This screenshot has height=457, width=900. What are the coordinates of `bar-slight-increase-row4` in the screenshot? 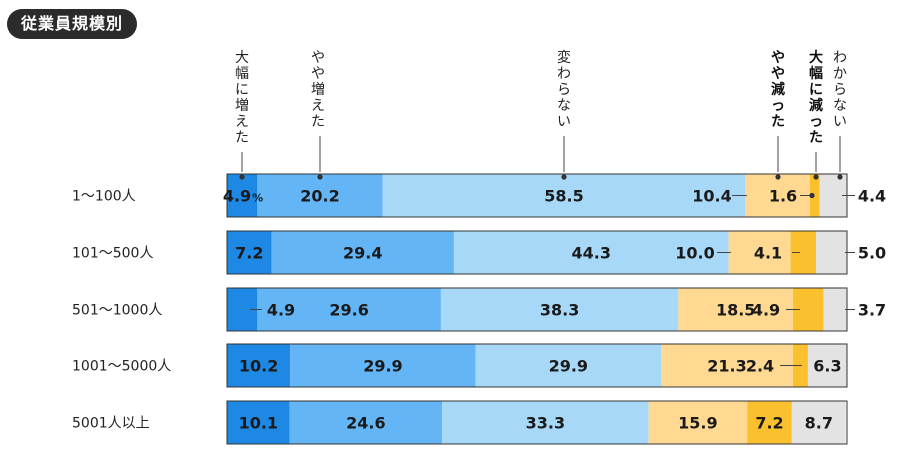 It's located at (366, 422).